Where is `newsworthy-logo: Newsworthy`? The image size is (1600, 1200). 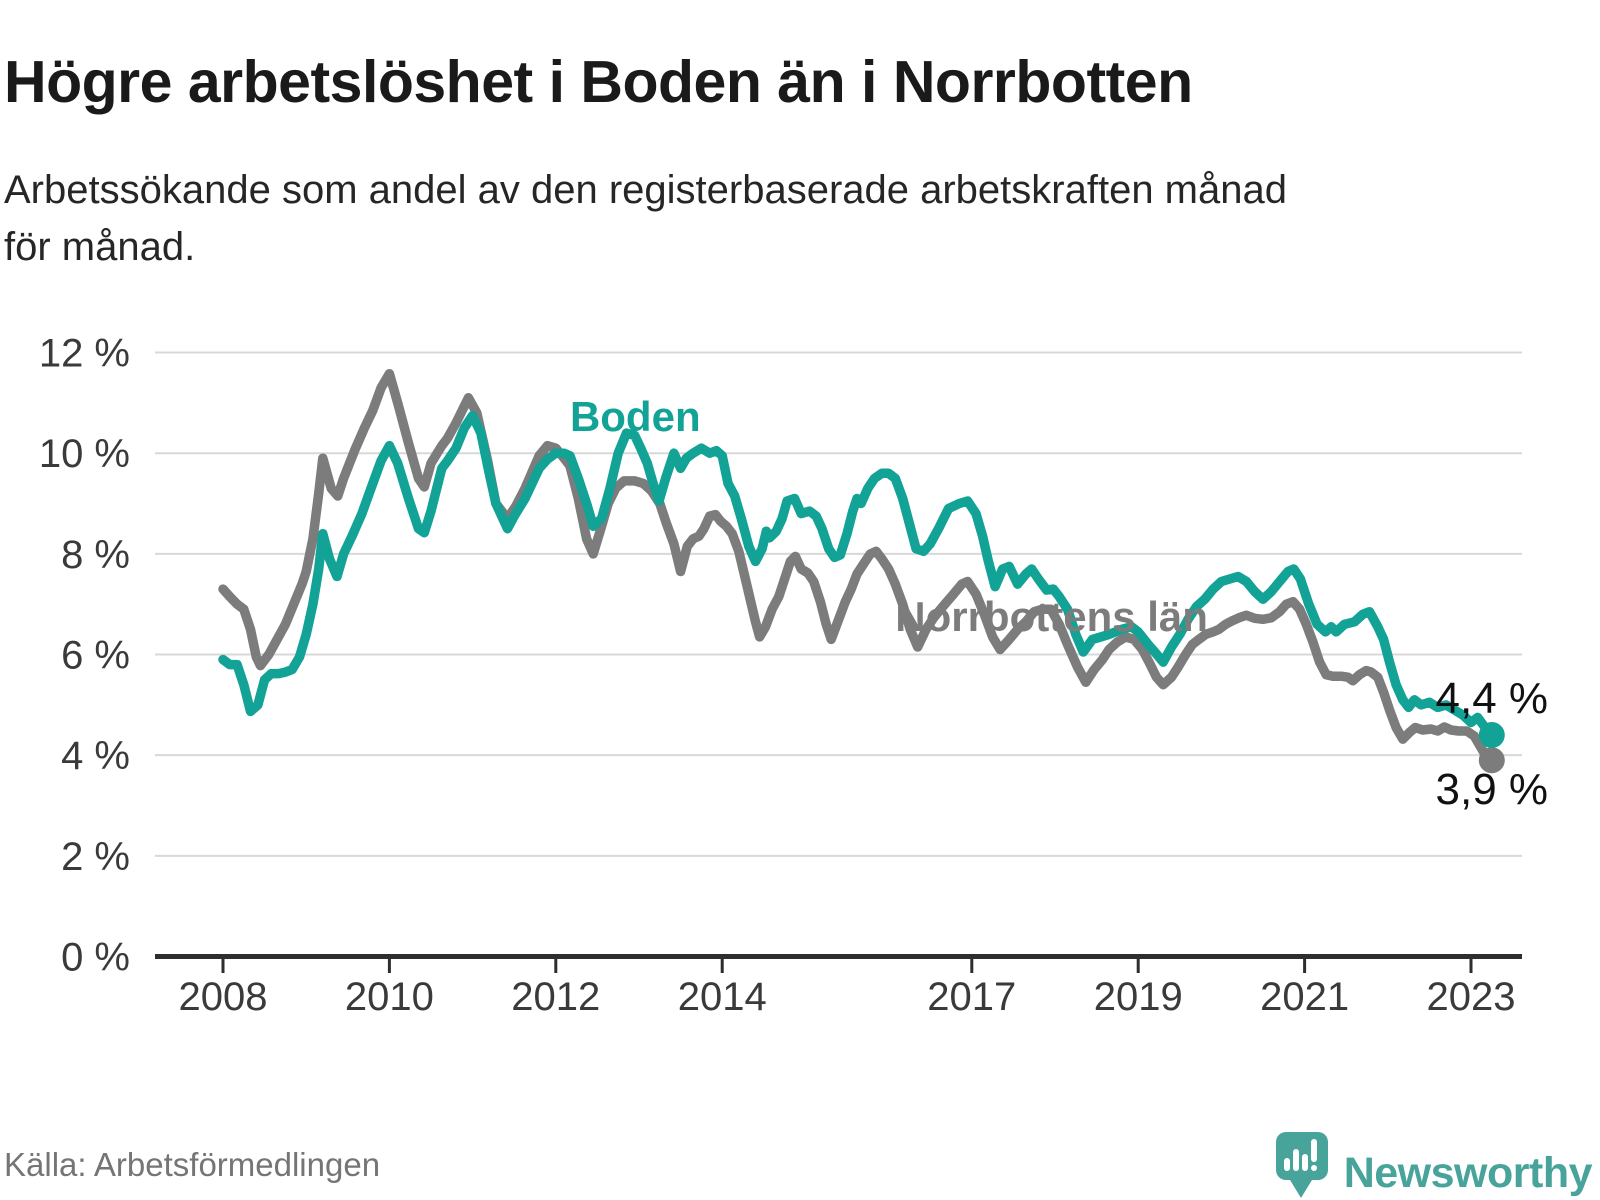
newsworthy-logo: Newsworthy is located at coordinates (1434, 1166).